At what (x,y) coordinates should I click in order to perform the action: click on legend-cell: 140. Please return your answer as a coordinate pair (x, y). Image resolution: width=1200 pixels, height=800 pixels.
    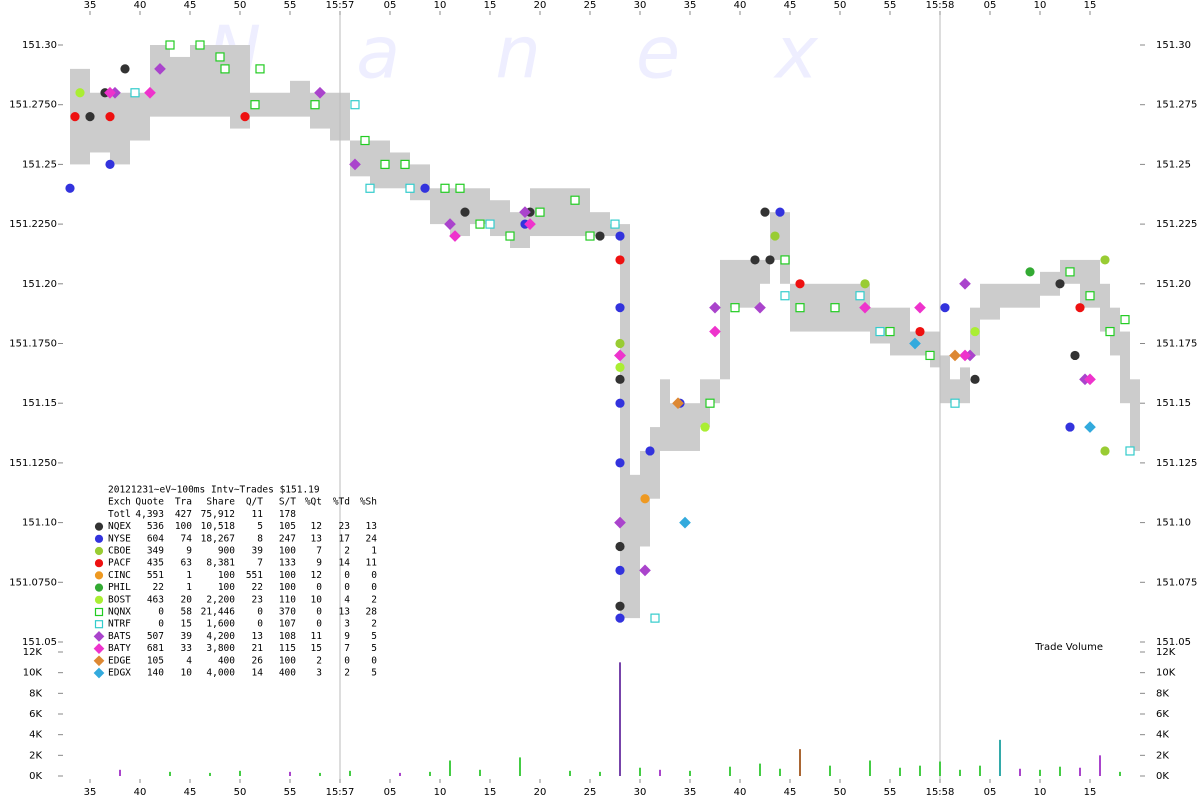
    Looking at the image, I should click on (155, 673).